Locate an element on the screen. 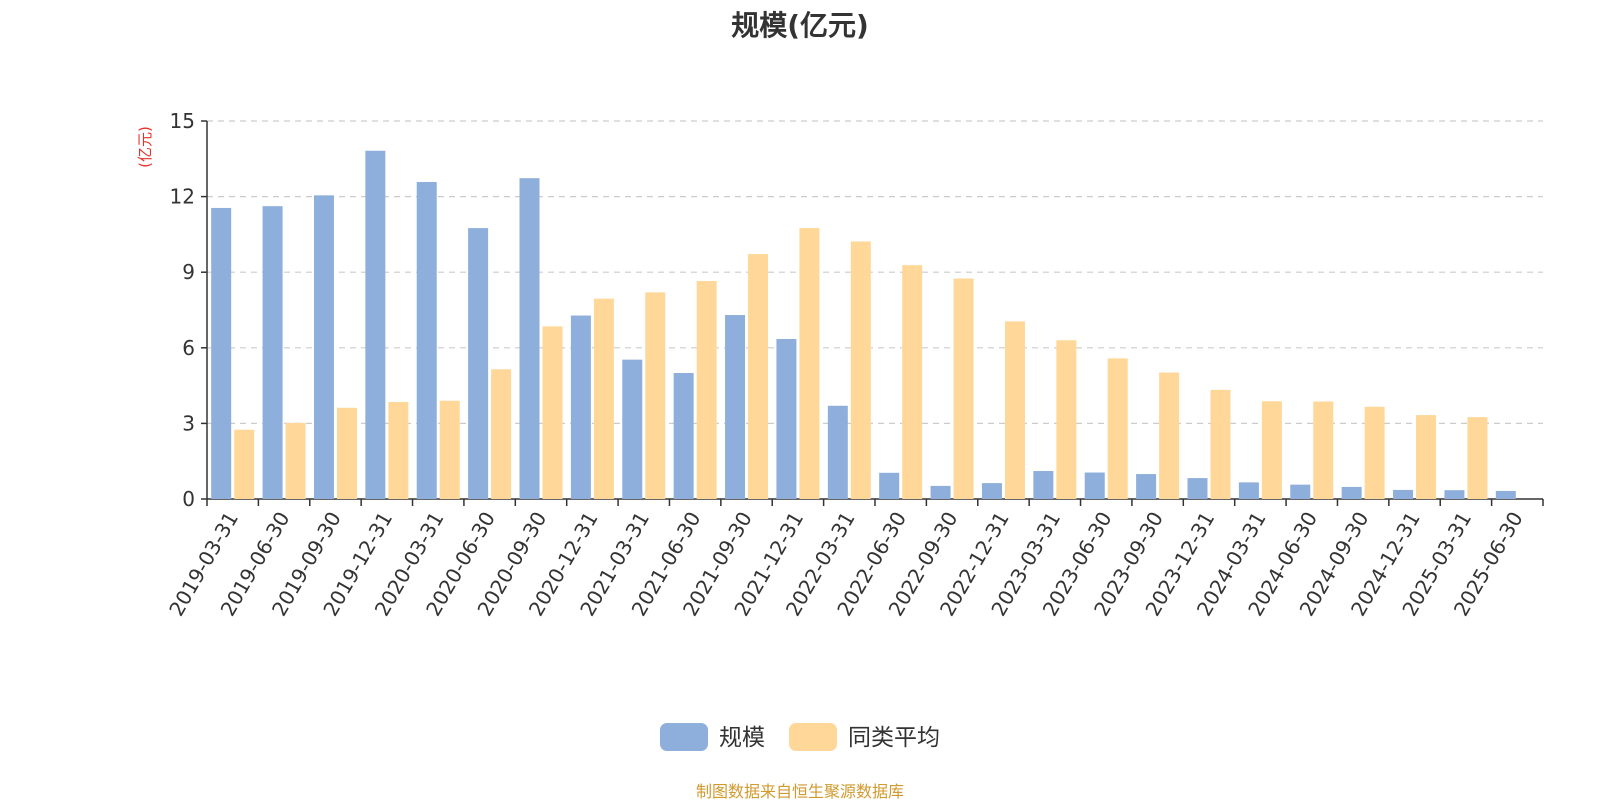 The width and height of the screenshot is (1600, 802). data-source-note: 制图数据来自恒生聚源数据库 is located at coordinates (799, 791).